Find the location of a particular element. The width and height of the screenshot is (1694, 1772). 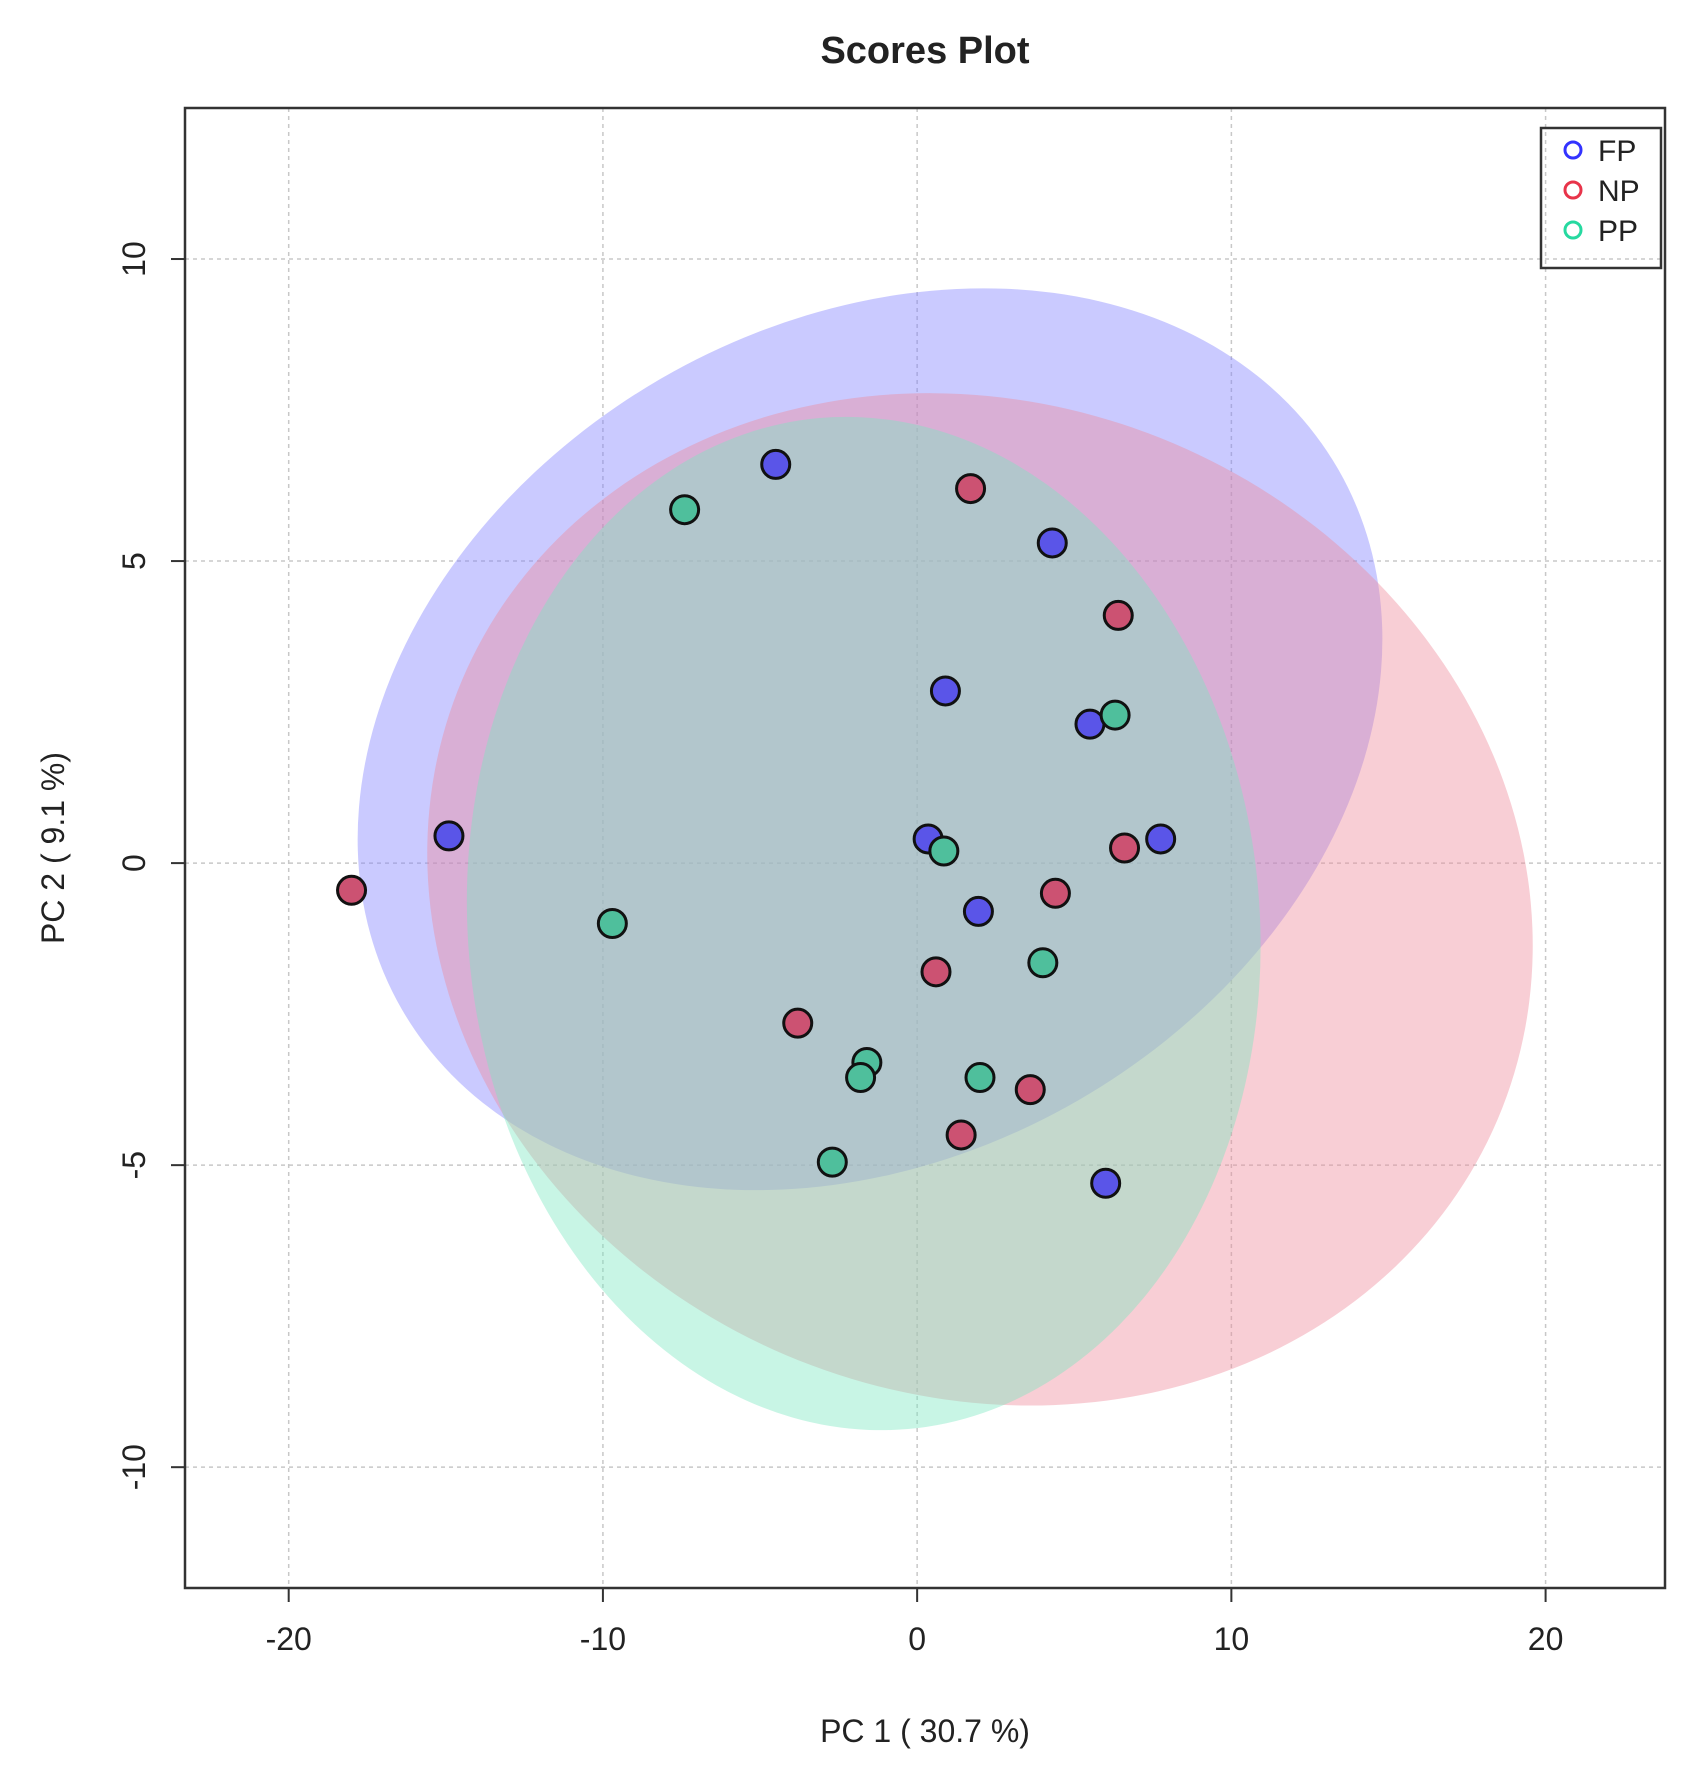

y-axis-label: PC 2 ( 9.1 %) is located at coordinates (53, 848).